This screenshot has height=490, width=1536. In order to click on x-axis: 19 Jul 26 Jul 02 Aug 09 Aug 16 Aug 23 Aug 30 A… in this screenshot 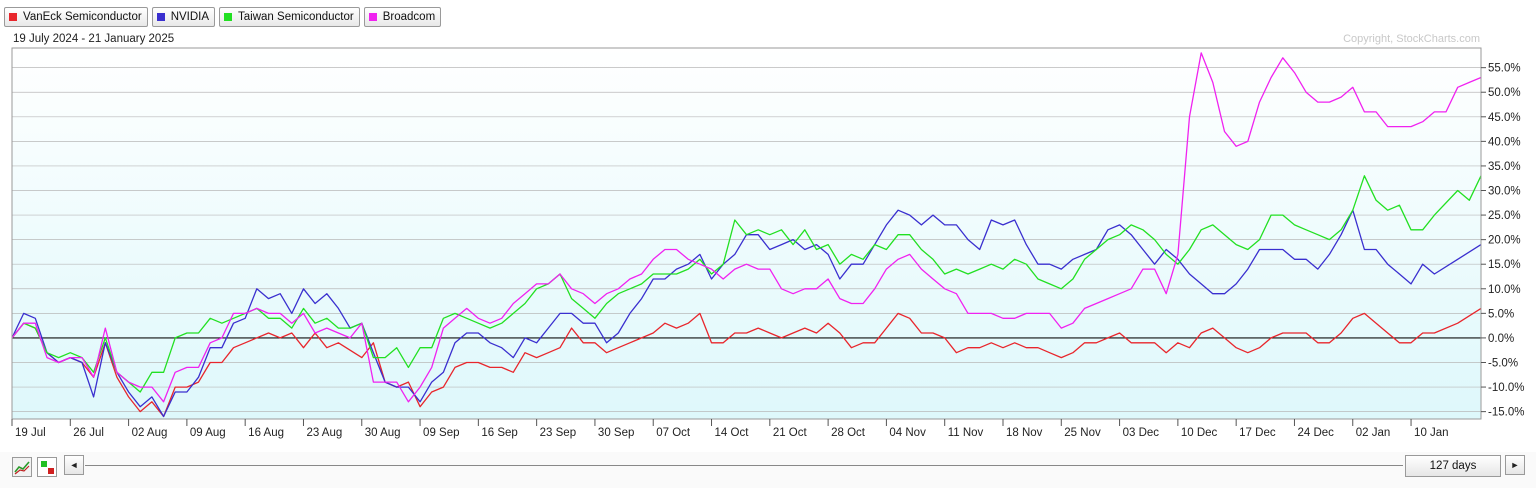, I will do `click(730, 429)`.